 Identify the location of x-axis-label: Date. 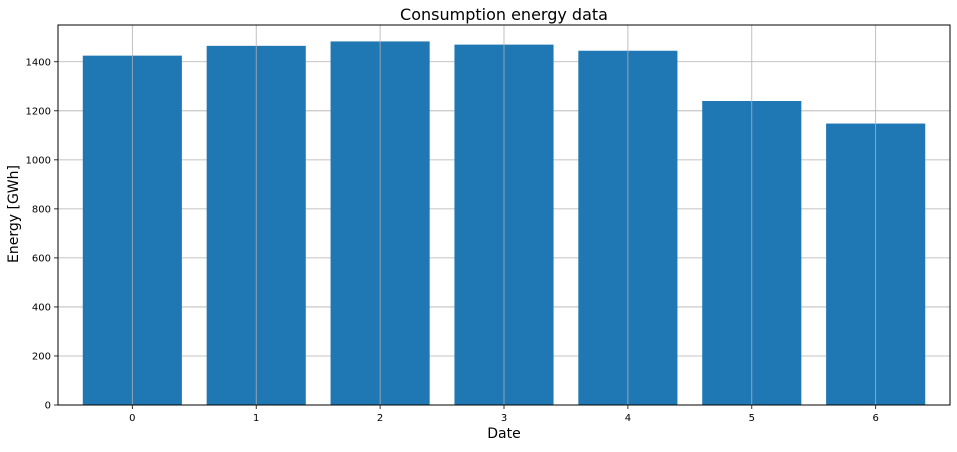
(503, 434).